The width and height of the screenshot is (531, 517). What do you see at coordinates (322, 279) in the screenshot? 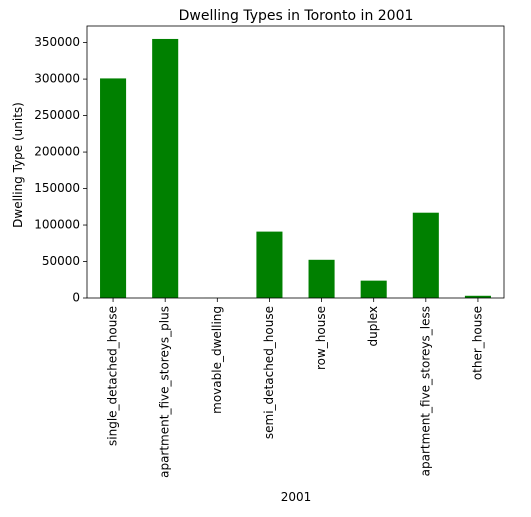
I see `bar-row_house` at bounding box center [322, 279].